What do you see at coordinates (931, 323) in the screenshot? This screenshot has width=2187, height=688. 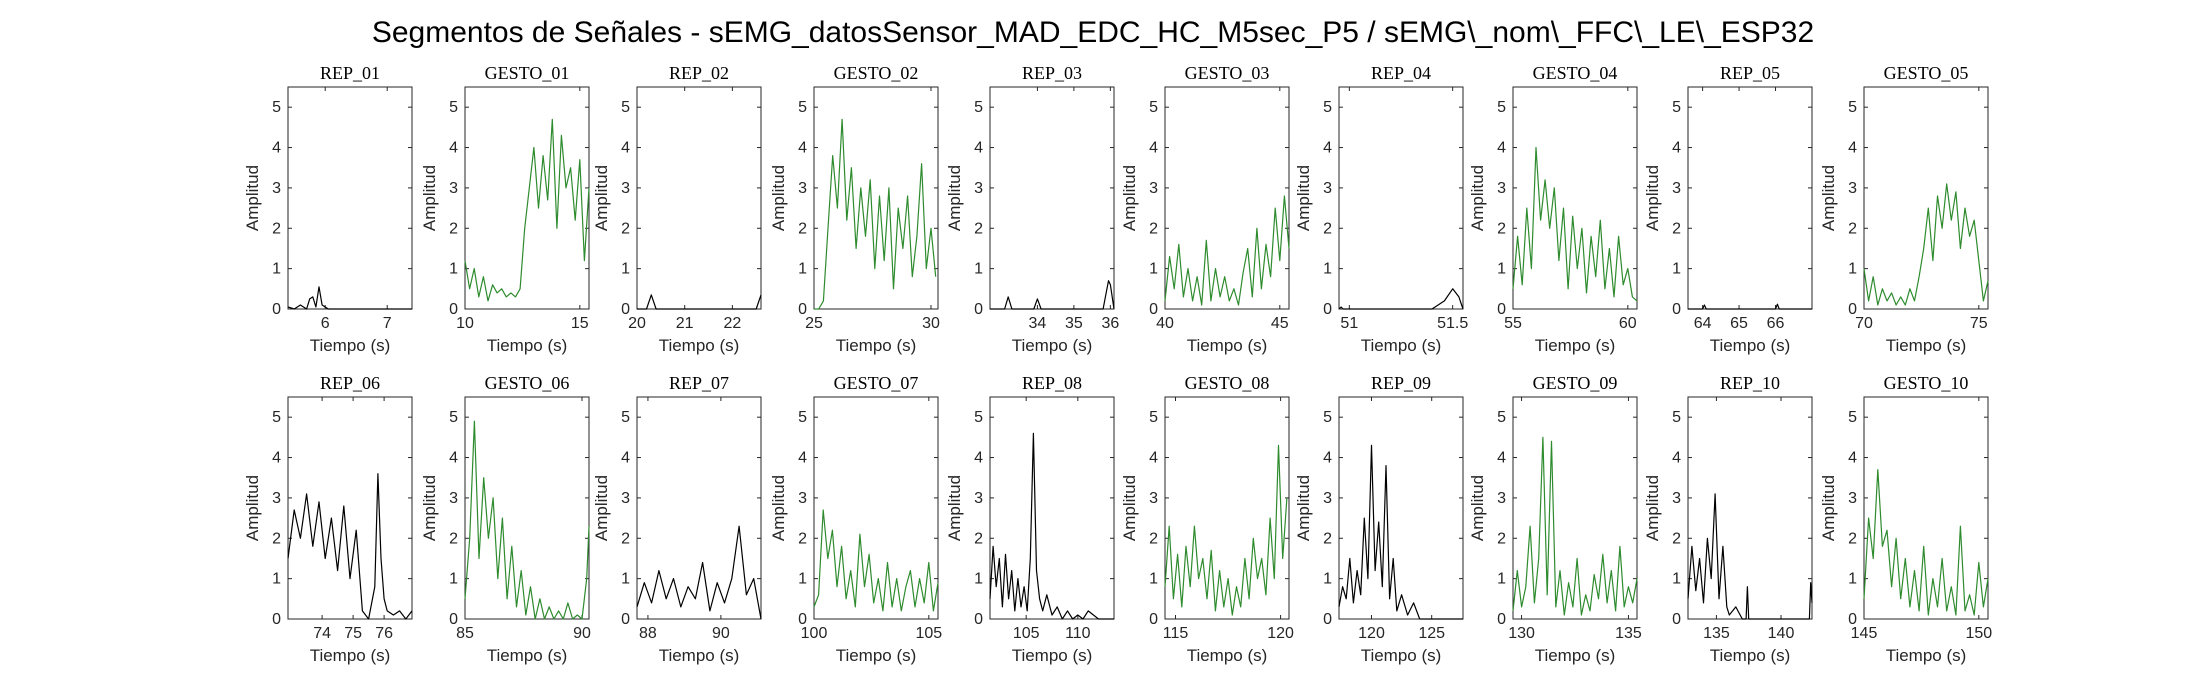 I see `x-tick-label: 30` at bounding box center [931, 323].